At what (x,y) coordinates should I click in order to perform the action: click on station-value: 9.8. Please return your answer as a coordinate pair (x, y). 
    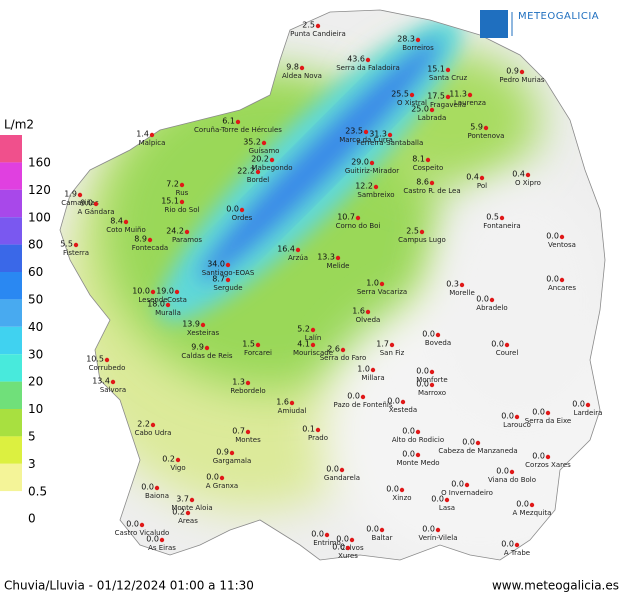
    Looking at the image, I should click on (292, 67).